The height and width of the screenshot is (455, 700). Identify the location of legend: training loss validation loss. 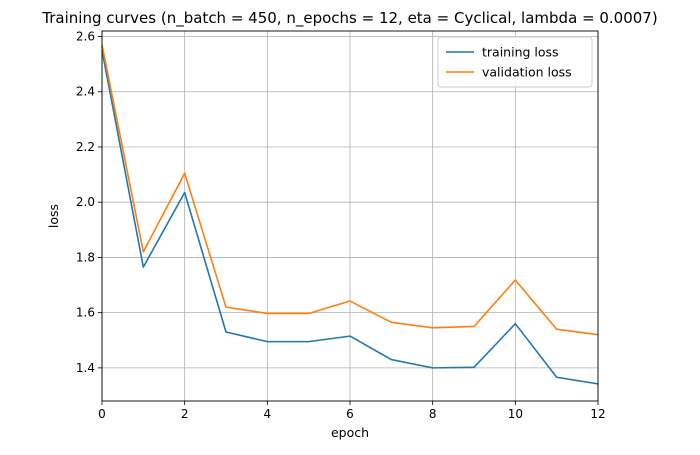
(515, 62).